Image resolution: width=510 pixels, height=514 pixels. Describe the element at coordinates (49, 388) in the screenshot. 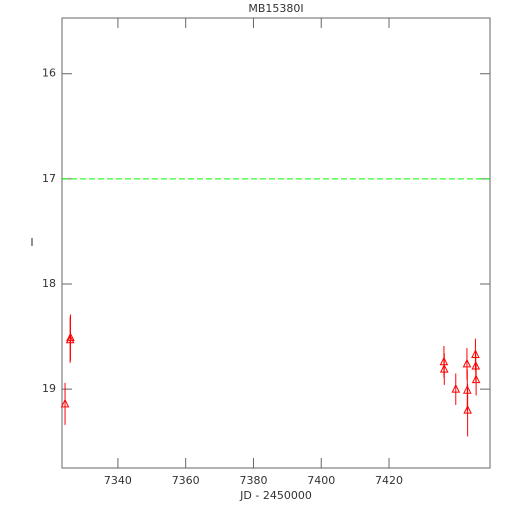

I see `y-tick-label: 19` at that location.